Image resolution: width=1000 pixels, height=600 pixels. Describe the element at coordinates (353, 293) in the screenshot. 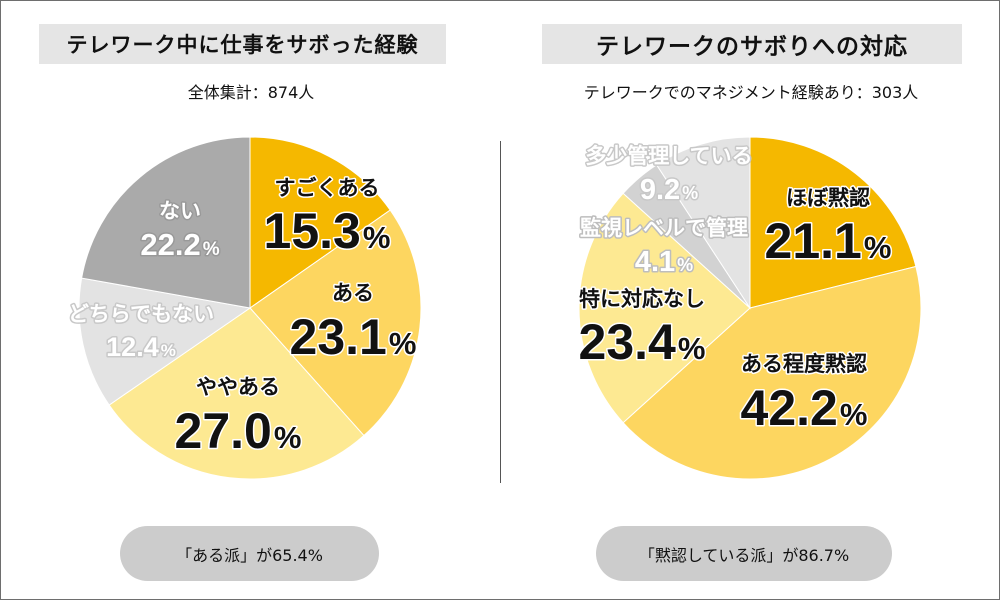

I see `left-pie-slice-1-name: ある` at that location.